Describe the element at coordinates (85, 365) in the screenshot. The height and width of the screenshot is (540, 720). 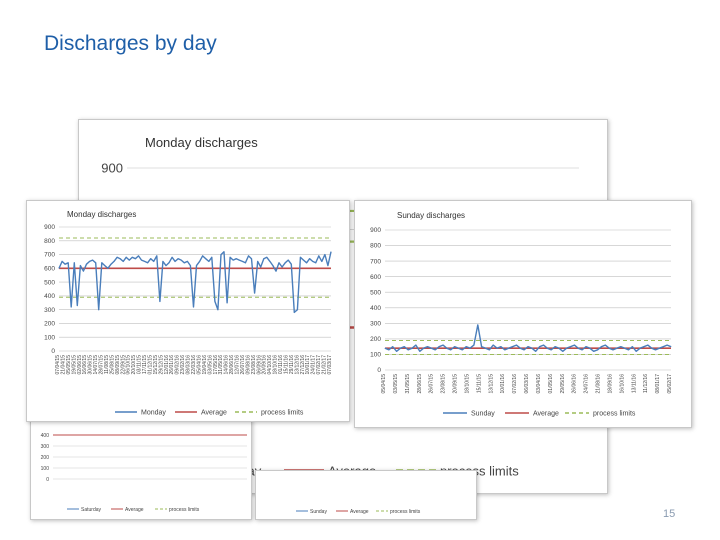
I see `x-tick-label: 16/06/15` at that location.